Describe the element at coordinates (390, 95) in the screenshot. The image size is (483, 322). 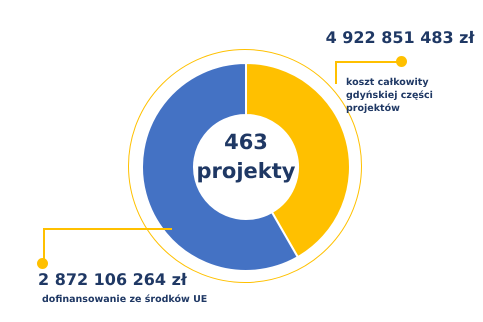
I see `text: koszt całkowity gdyńskiej części projektów` at that location.